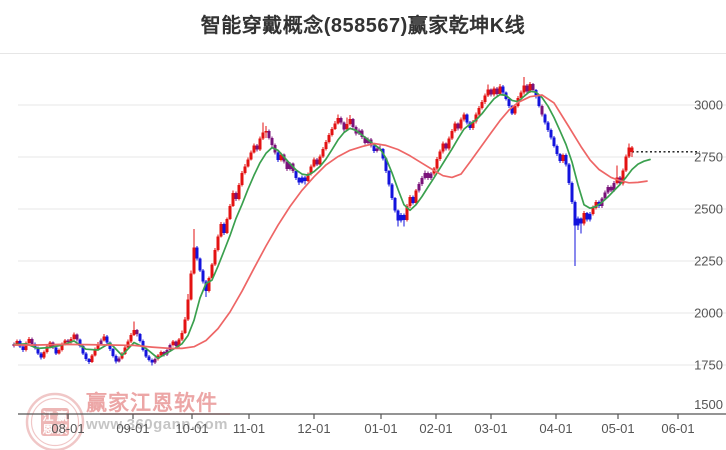  Describe the element at coordinates (157, 424) in the screenshot. I see `watermark-url-text: www.360gann.com` at that location.